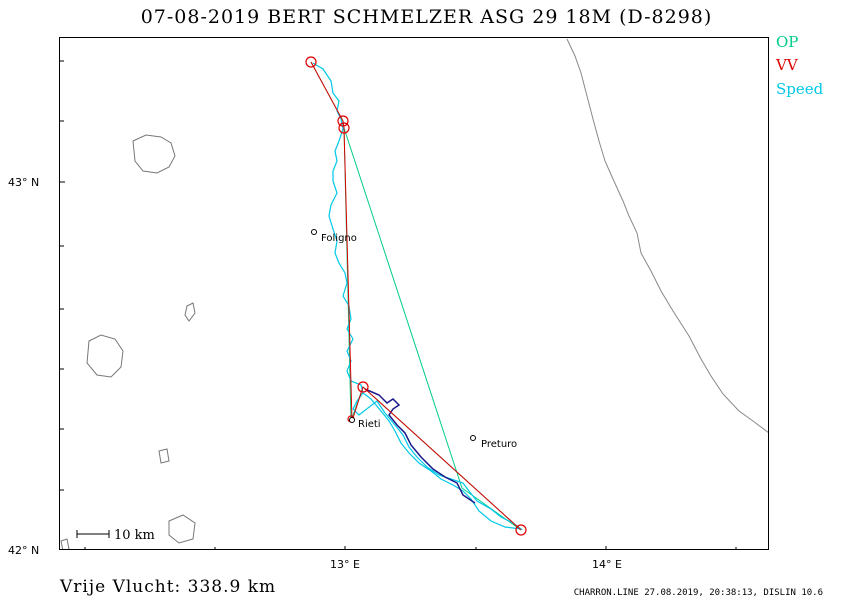 This screenshot has width=853, height=603. I want to click on city-marker-foligno, so click(314, 232).